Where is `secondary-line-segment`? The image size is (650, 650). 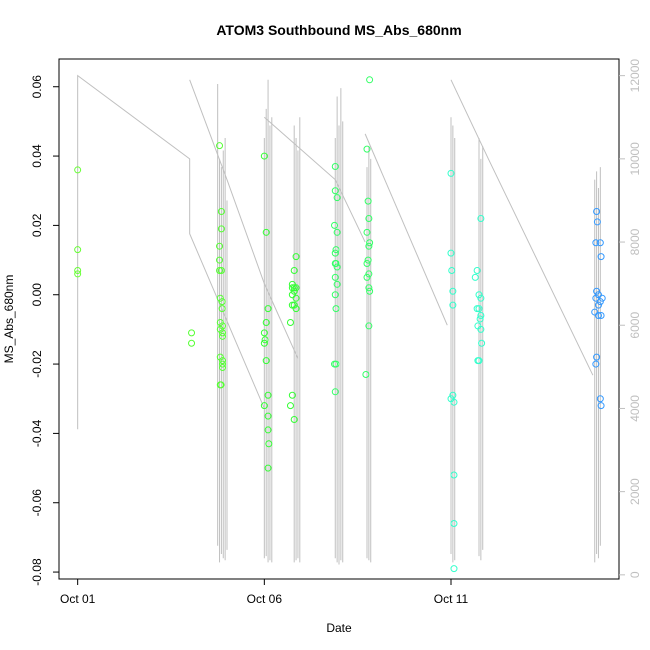
secondary-line-segment is located at coordinates (244, 219).